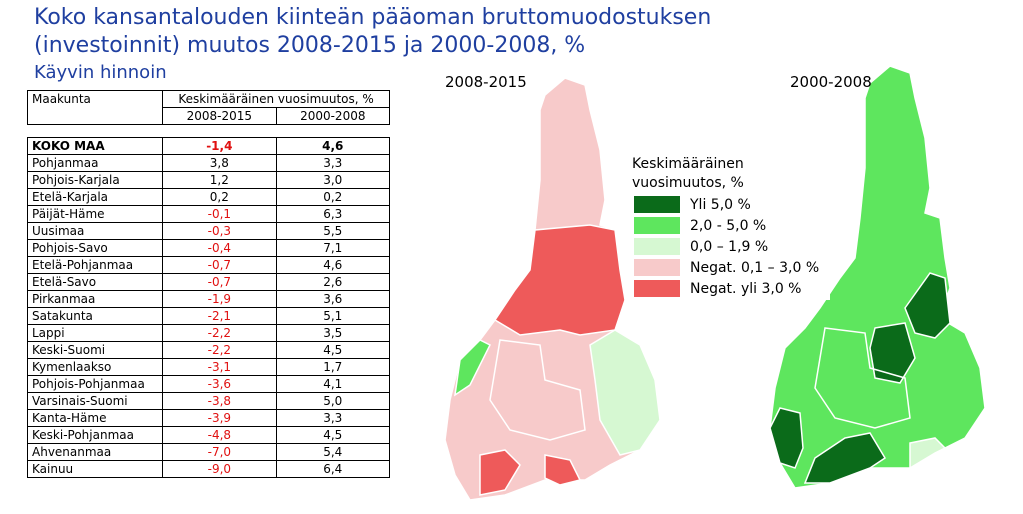 The width and height of the screenshot is (1023, 514). What do you see at coordinates (831, 82) in the screenshot?
I see `map-label: 2000-2008` at bounding box center [831, 82].